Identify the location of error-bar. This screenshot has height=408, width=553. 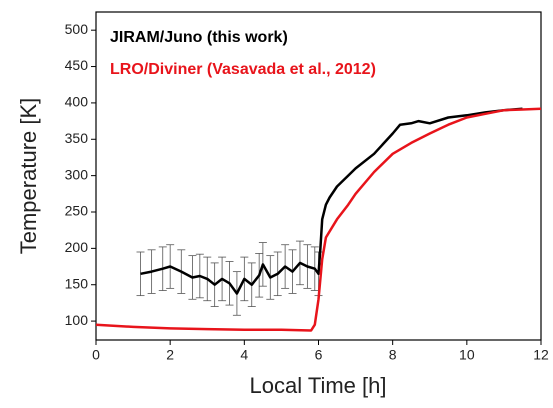
(140, 274).